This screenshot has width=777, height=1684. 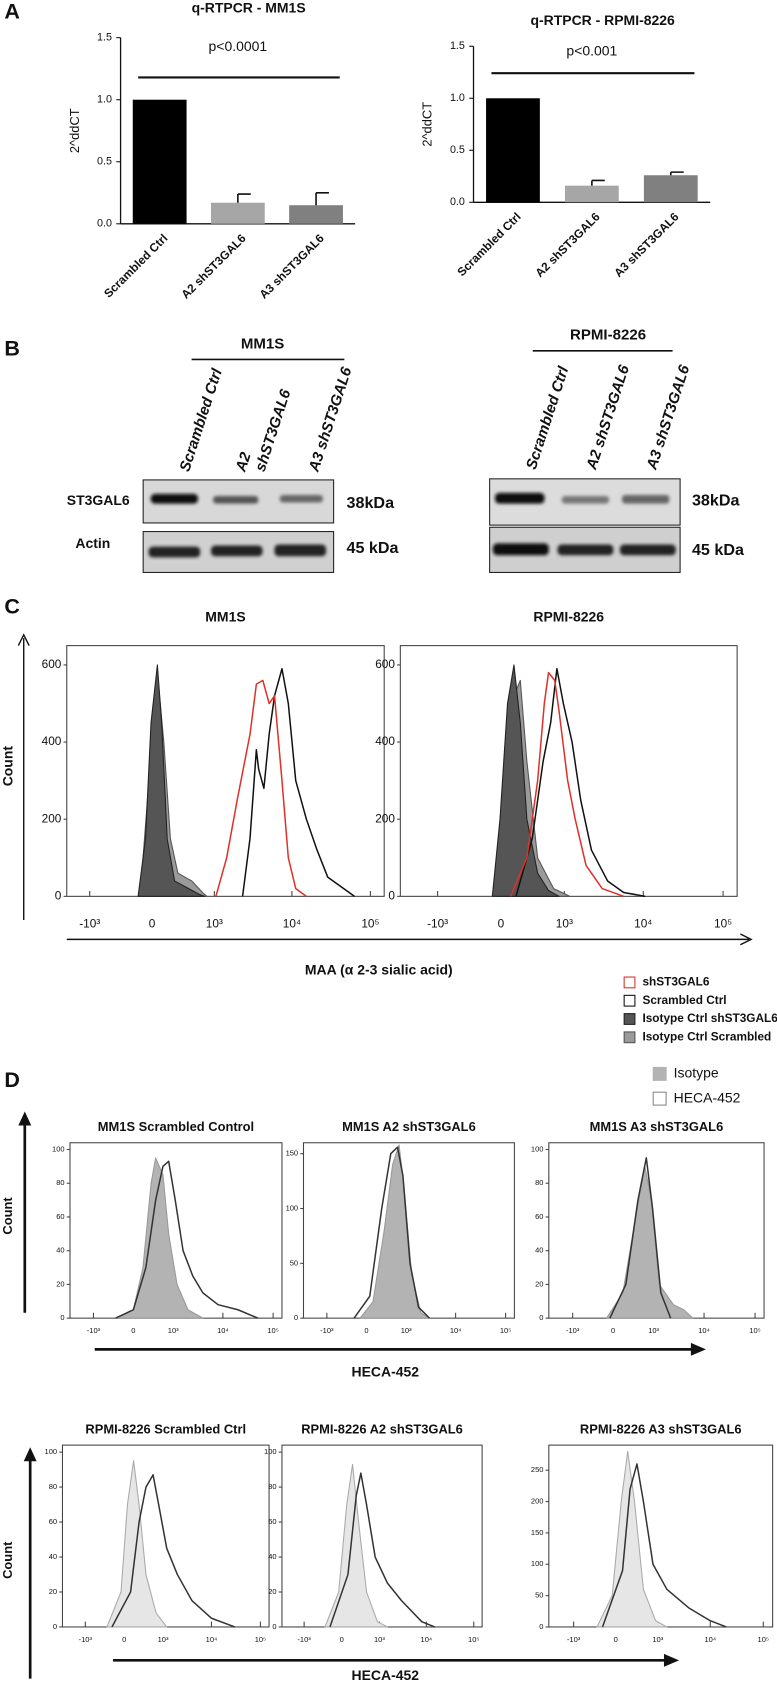 What do you see at coordinates (537, 1148) in the screenshot?
I see `y-tick-label: 100` at bounding box center [537, 1148].